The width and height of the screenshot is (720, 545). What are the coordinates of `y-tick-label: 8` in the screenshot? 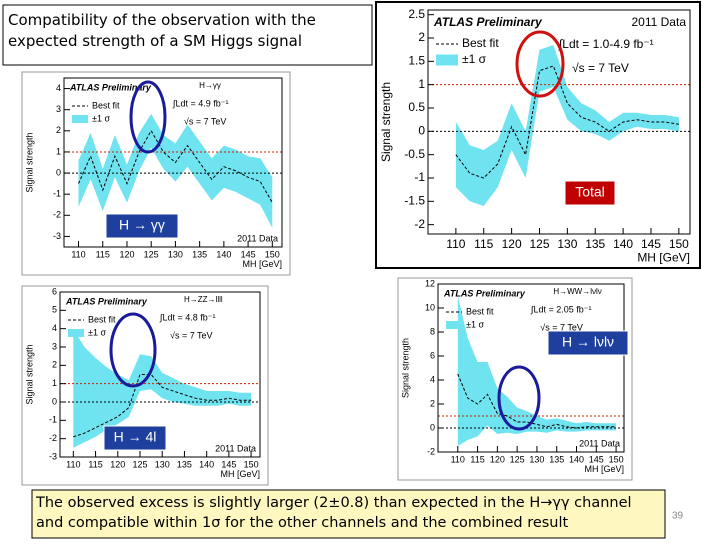 It's located at (432, 331).